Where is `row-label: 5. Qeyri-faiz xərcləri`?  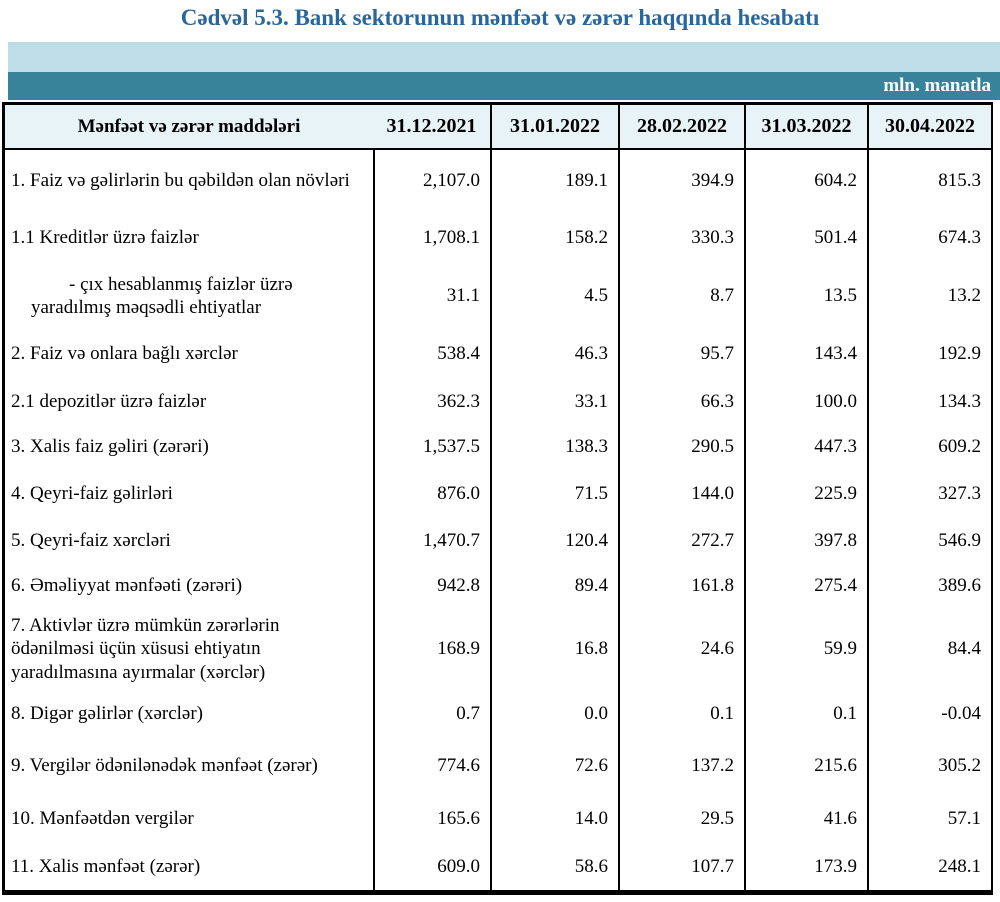 row-label: 5. Qeyri-faiz xərcləri is located at coordinates (91, 540).